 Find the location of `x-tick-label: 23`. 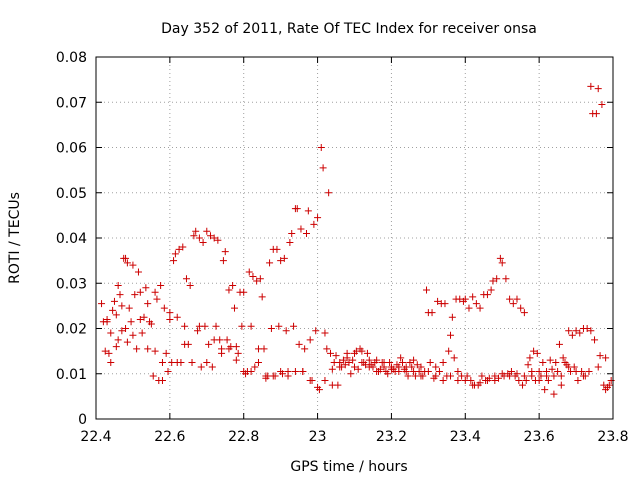

x-tick-label: 23 is located at coordinates (318, 437).